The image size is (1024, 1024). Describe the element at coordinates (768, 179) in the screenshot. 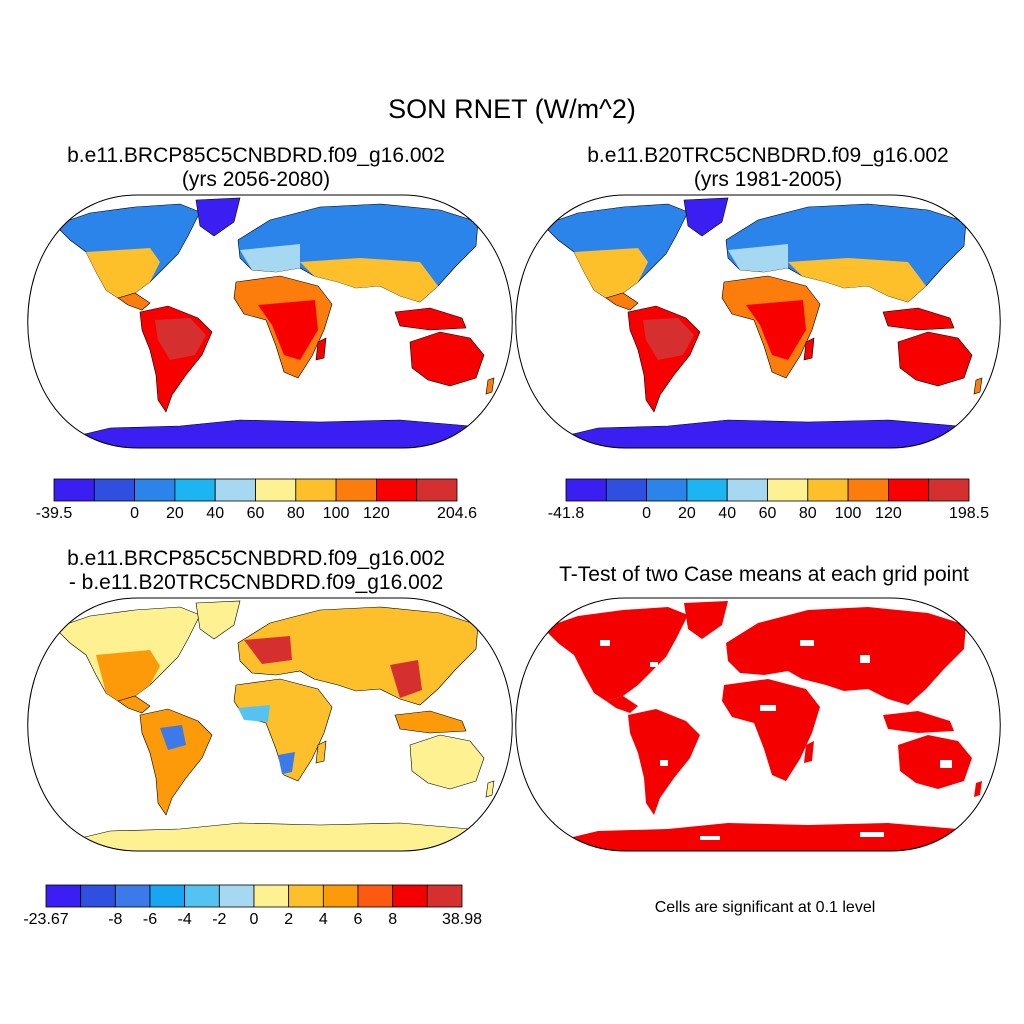

I see `panel-2-title-line2: (yrs 1981-2005)` at that location.